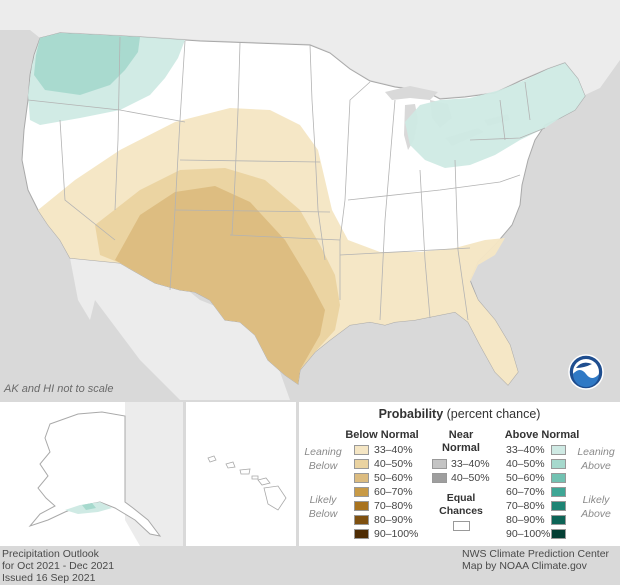  What do you see at coordinates (495, 115) in the screenshot?
I see `above-33-40-northeast` at bounding box center [495, 115].